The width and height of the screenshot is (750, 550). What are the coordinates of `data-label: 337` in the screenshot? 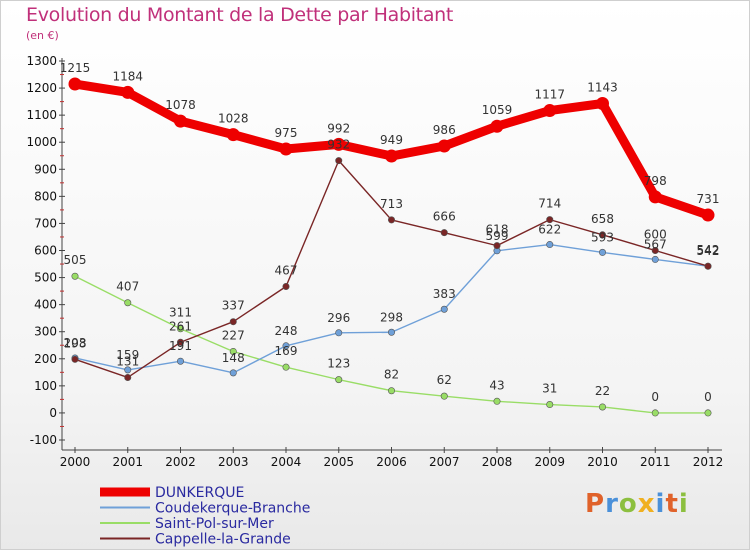 It's located at (233, 306).